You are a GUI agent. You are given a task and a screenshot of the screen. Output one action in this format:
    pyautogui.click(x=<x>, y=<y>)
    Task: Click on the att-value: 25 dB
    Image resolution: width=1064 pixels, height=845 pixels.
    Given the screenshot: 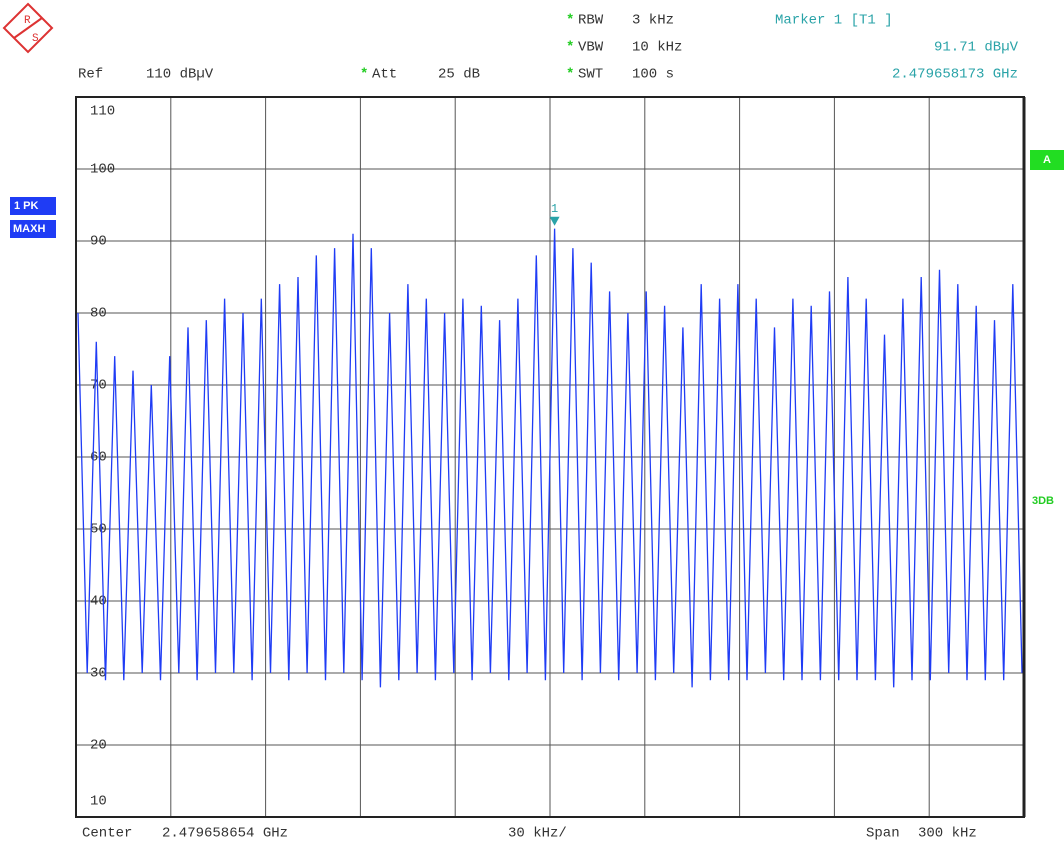 What is the action you would take?
    pyautogui.click(x=459, y=75)
    